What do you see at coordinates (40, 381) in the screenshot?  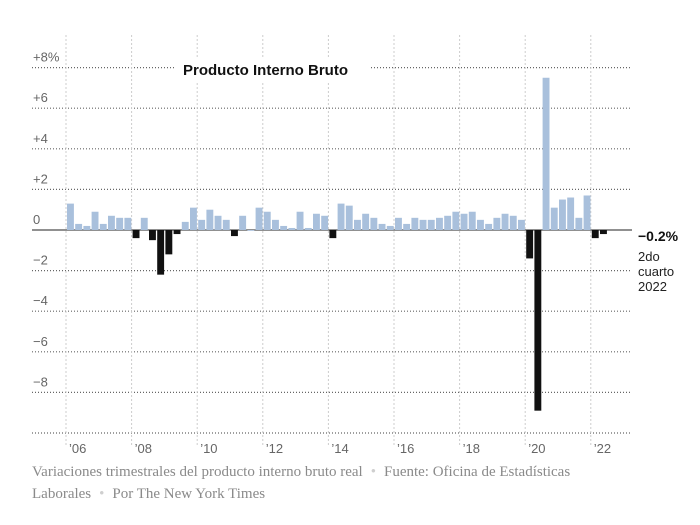 I see `y-tick-label: −8` at bounding box center [40, 381].